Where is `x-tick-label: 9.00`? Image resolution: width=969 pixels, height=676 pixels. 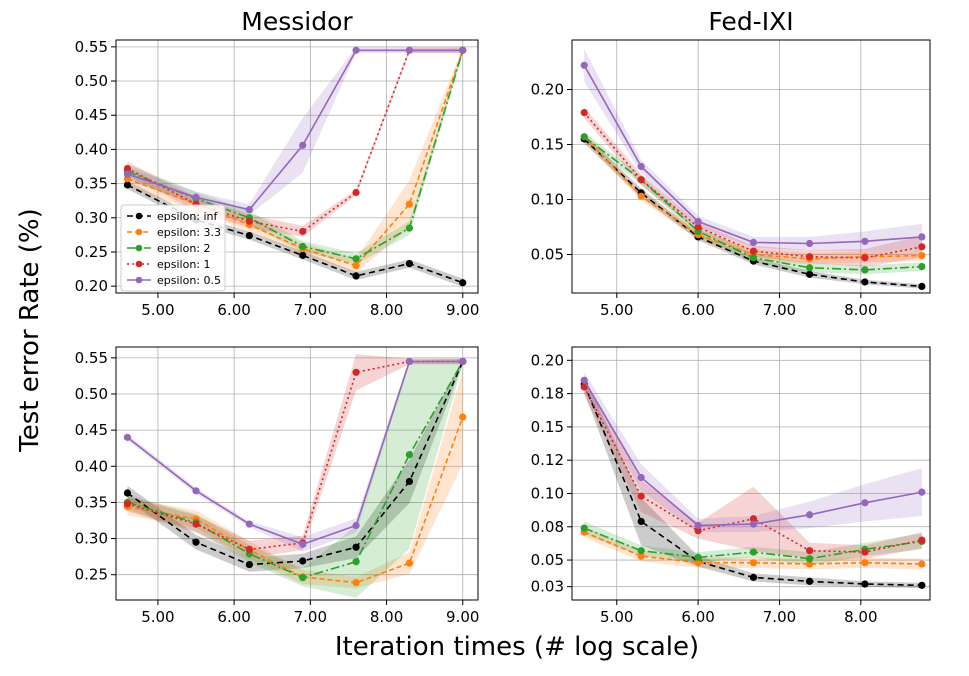 x-tick-label: 9.00 is located at coordinates (462, 617).